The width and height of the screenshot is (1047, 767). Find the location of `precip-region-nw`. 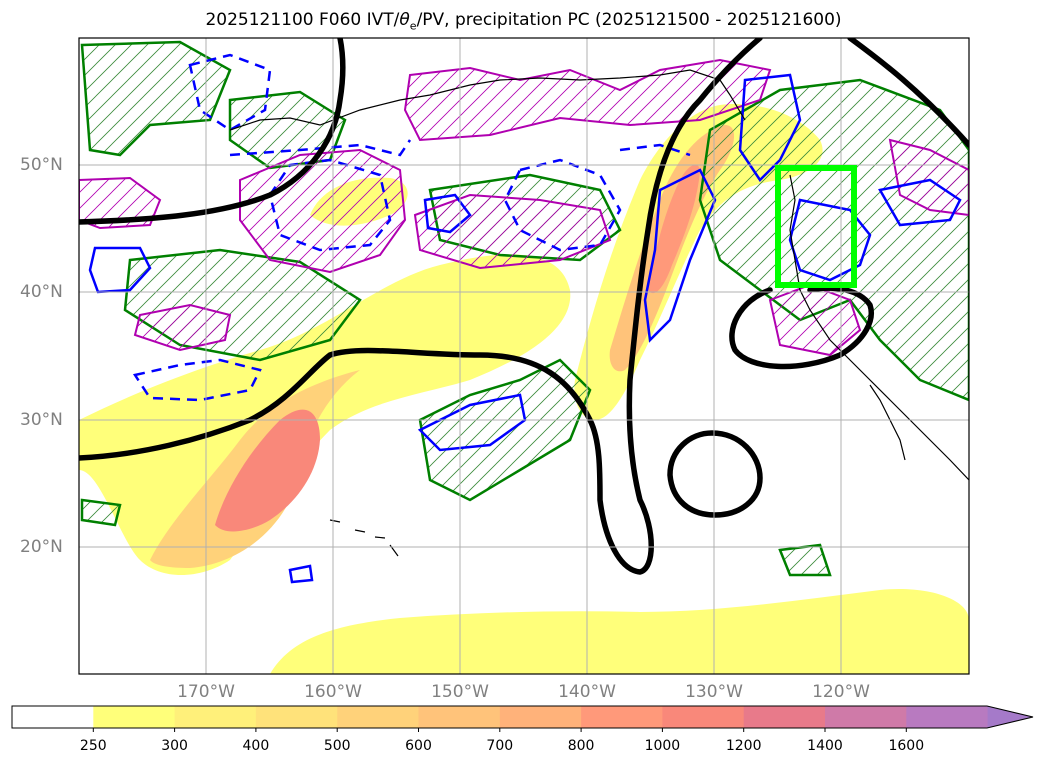

precip-region-nw is located at coordinates (156, 98).